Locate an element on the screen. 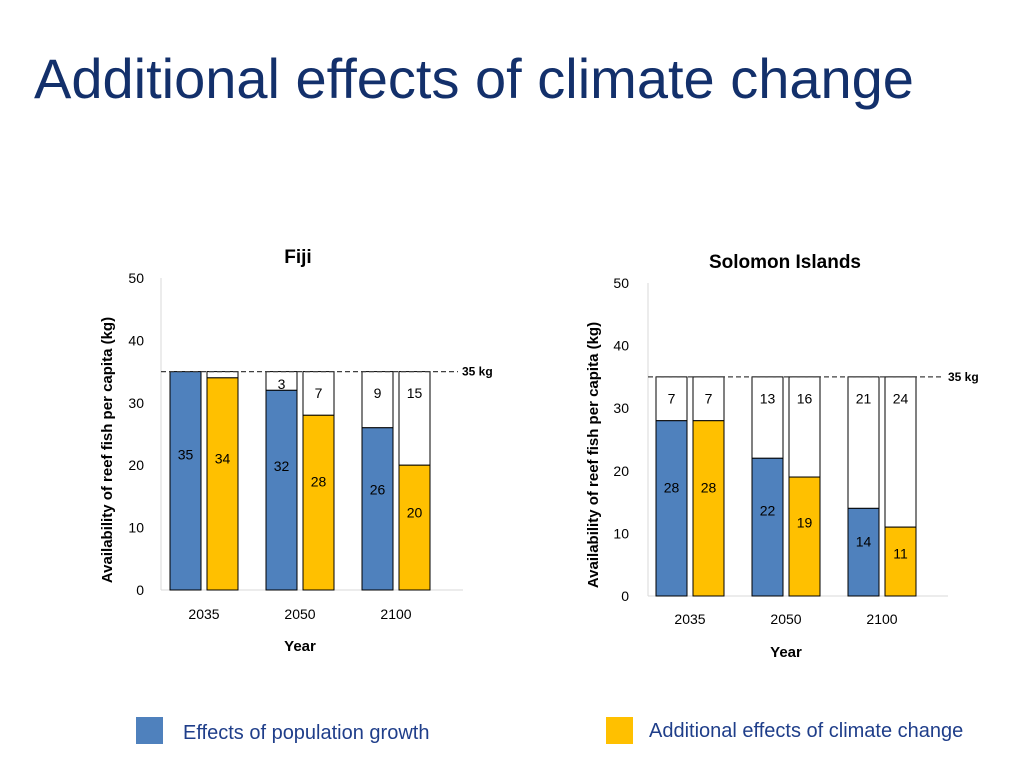  fiji-y-tick-label: 30 is located at coordinates (136, 403).